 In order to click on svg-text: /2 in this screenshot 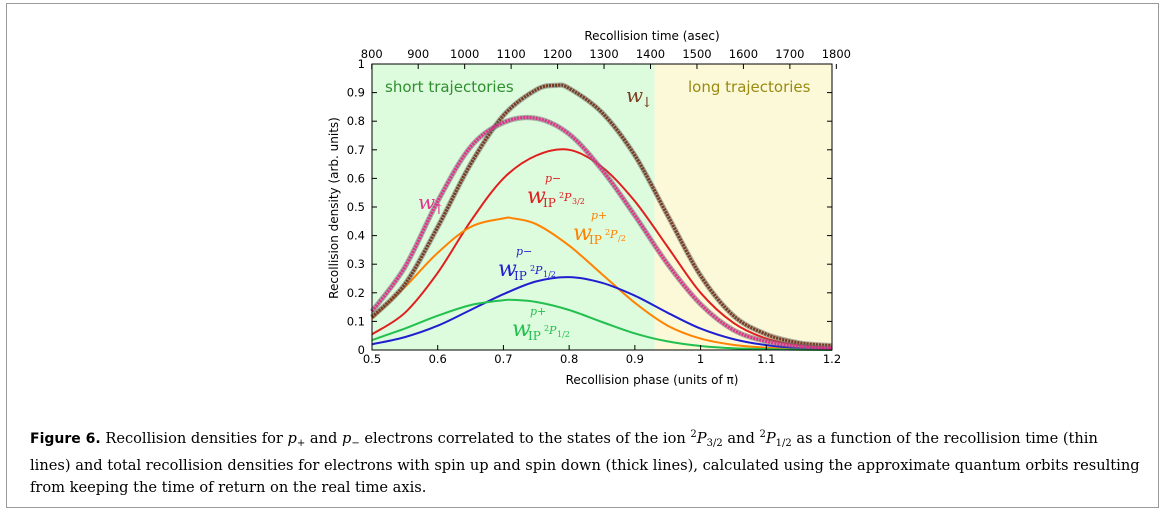, I will do `click(622, 238)`.